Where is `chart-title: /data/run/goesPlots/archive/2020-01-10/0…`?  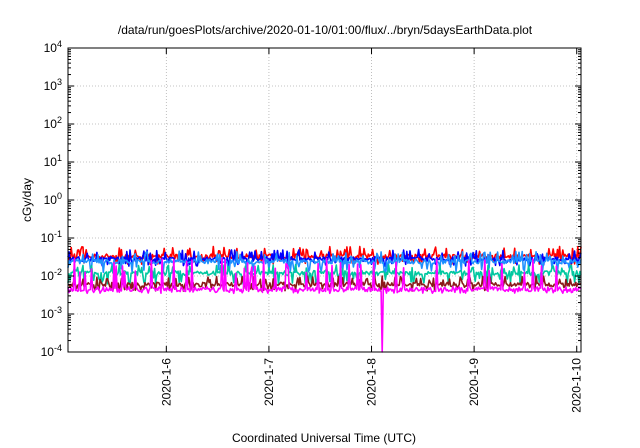 chart-title: /data/run/goesPlots/archive/2020-01-10/0… is located at coordinates (325, 30).